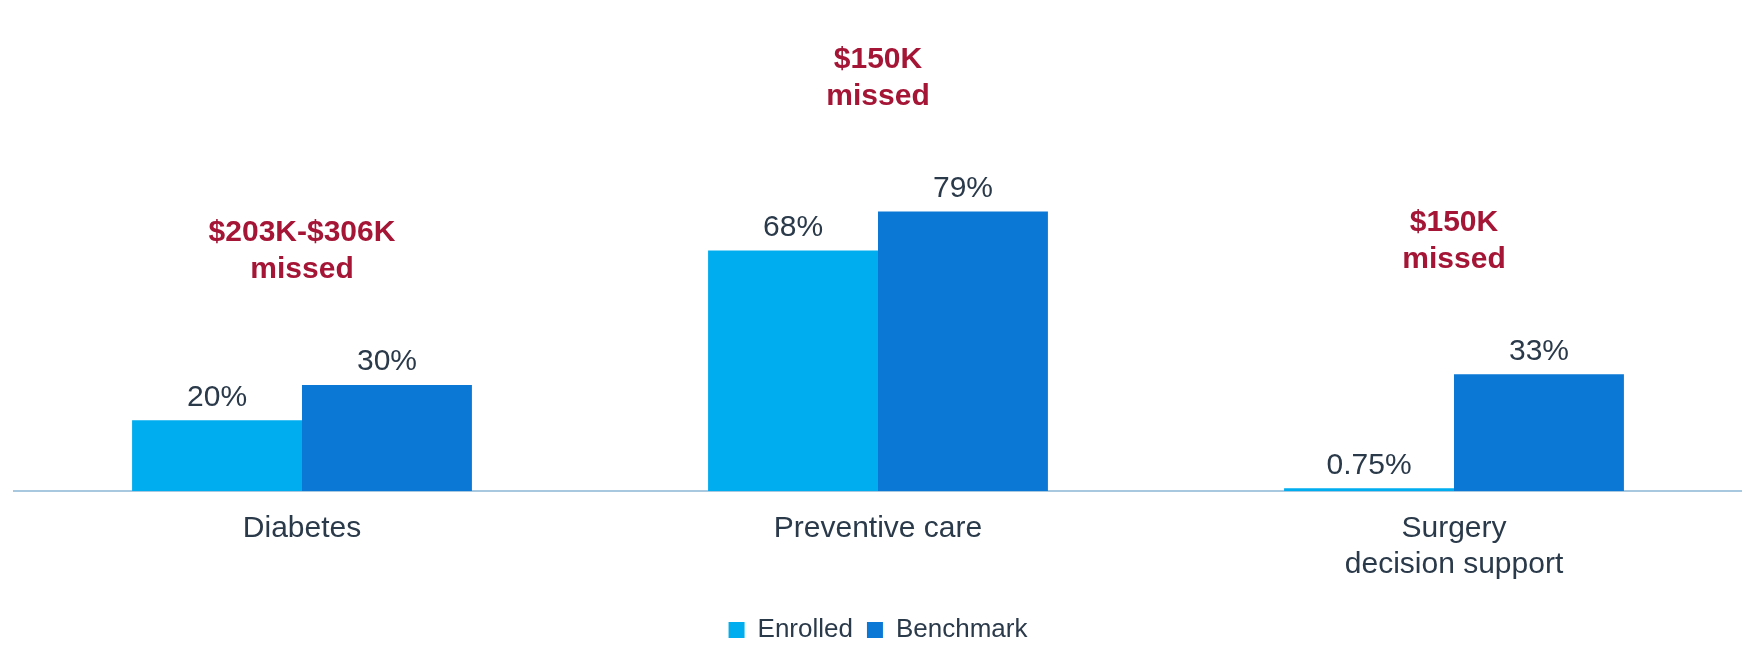  I want to click on data-label: 79%, so click(962, 186).